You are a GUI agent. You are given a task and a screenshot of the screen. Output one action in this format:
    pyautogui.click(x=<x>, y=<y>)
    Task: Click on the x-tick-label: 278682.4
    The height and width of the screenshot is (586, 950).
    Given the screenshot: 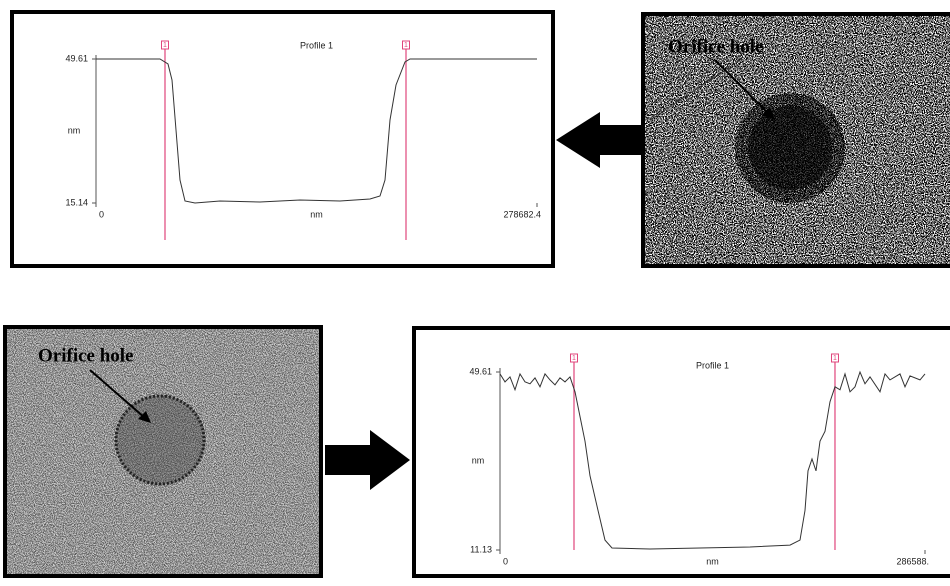 What is the action you would take?
    pyautogui.click(x=522, y=214)
    